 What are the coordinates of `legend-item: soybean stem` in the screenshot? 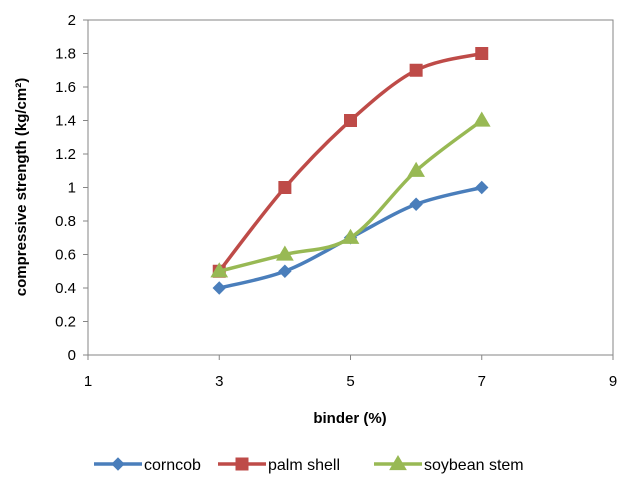 It's located at (449, 464).